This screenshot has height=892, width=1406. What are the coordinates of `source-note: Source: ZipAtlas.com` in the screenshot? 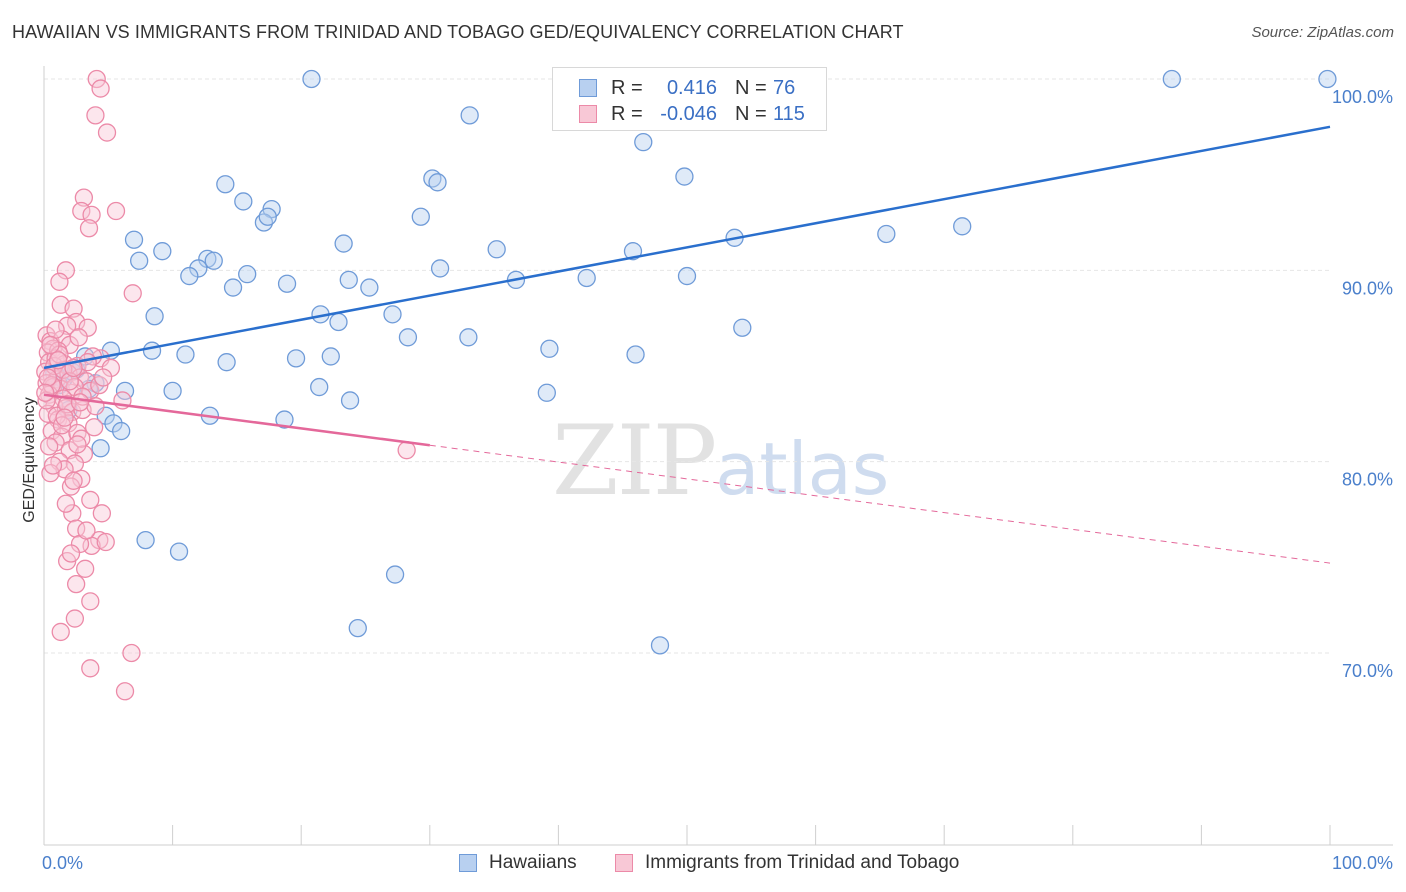 It's located at (1322, 32).